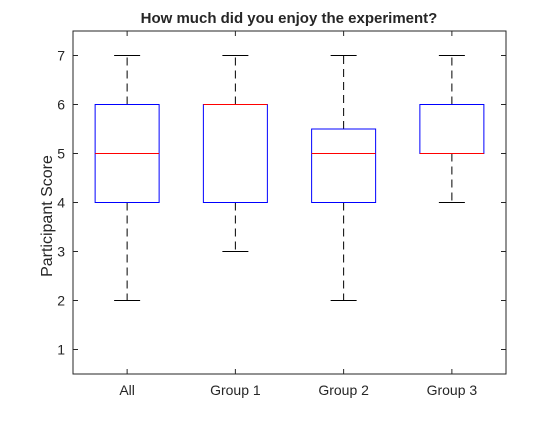  Describe the element at coordinates (61, 203) in the screenshot. I see `y-tick-label: 4` at that location.